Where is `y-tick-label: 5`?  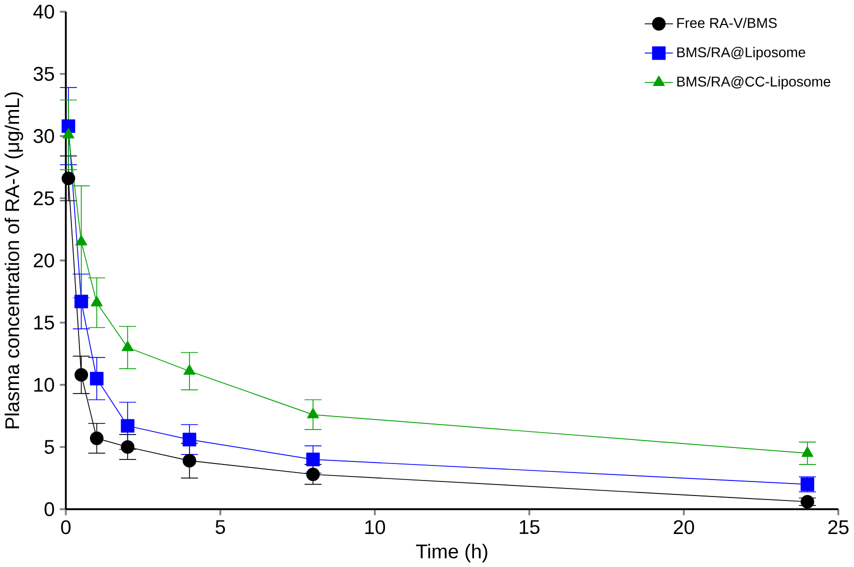 y-tick-label: 5 is located at coordinates (49, 447).